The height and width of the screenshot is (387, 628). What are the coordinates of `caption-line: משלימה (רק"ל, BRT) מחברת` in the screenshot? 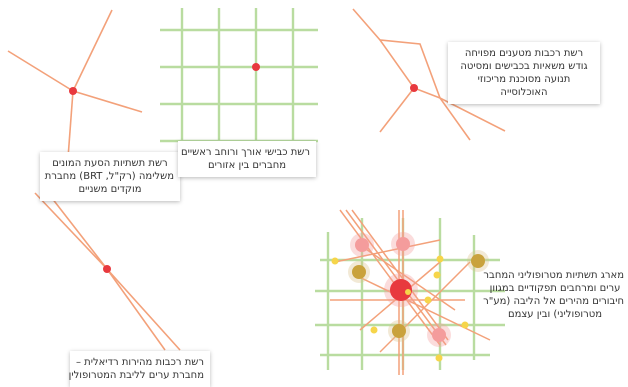 It's located at (109, 176).